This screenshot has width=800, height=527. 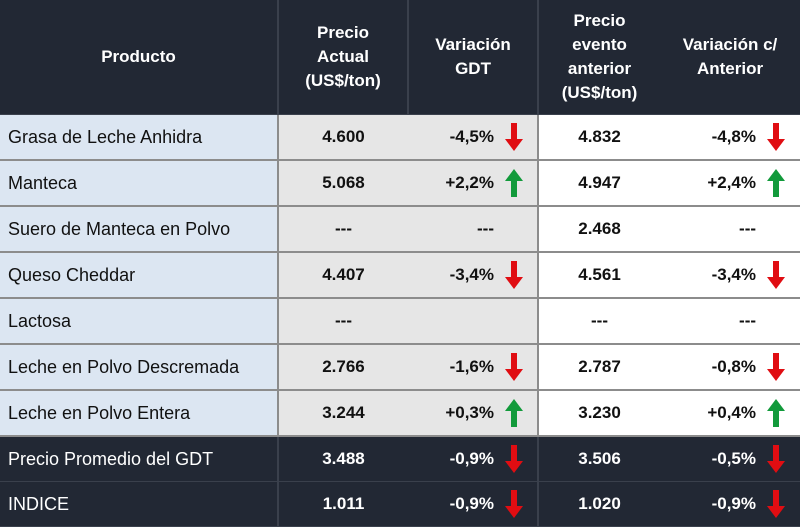 What do you see at coordinates (139, 137) in the screenshot?
I see `product-name: Grasa de Leche Anhidra` at bounding box center [139, 137].